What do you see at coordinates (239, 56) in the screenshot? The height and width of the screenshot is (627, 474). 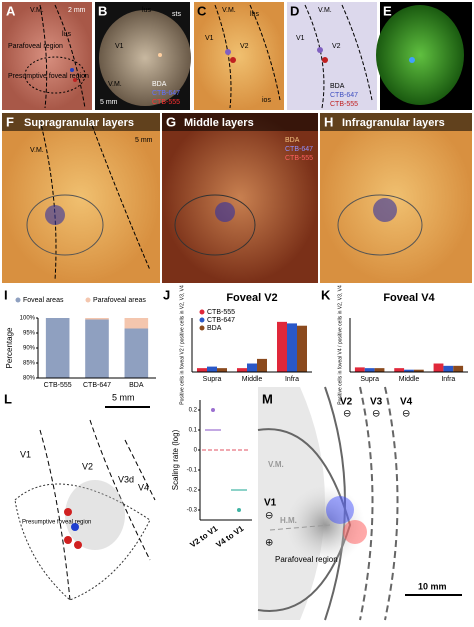 I see `panel-c: C lus V.M. V1 V2 ios` at bounding box center [239, 56].